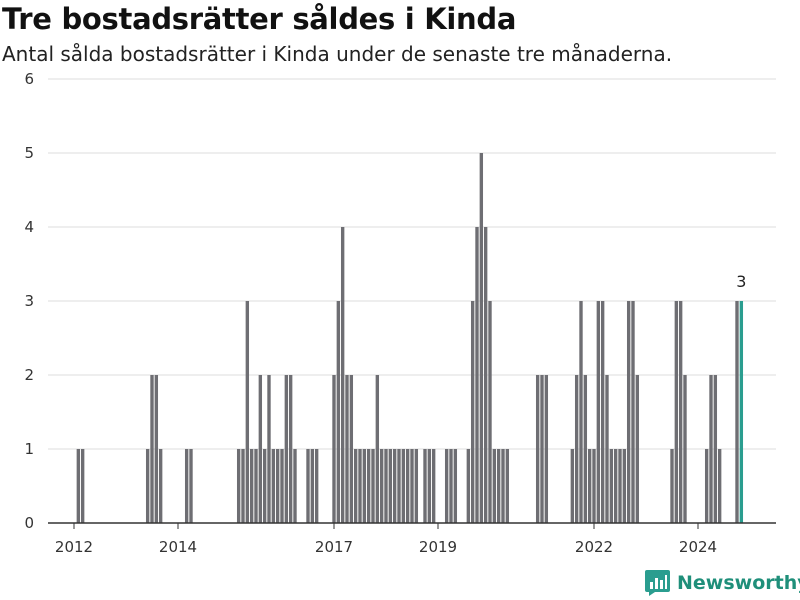 The height and width of the screenshot is (600, 800). I want to click on y-tick-label: 0, so click(29, 523).